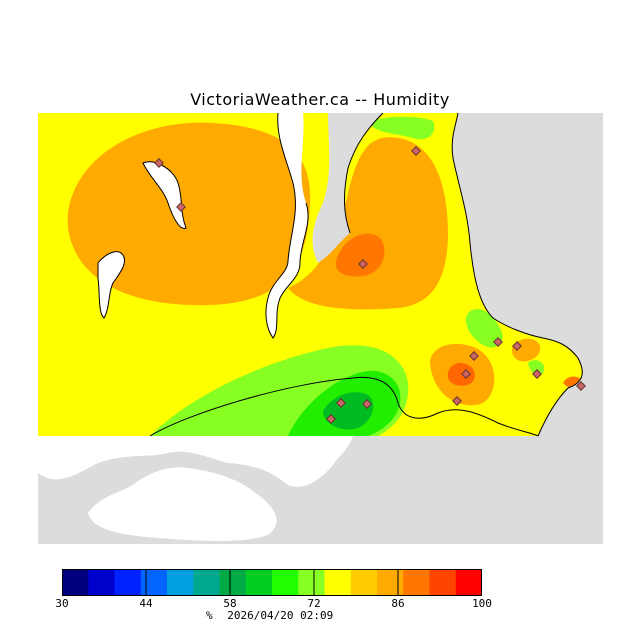 This screenshot has height=640, width=640. I want to click on water-strait-north, so click(347, 188).